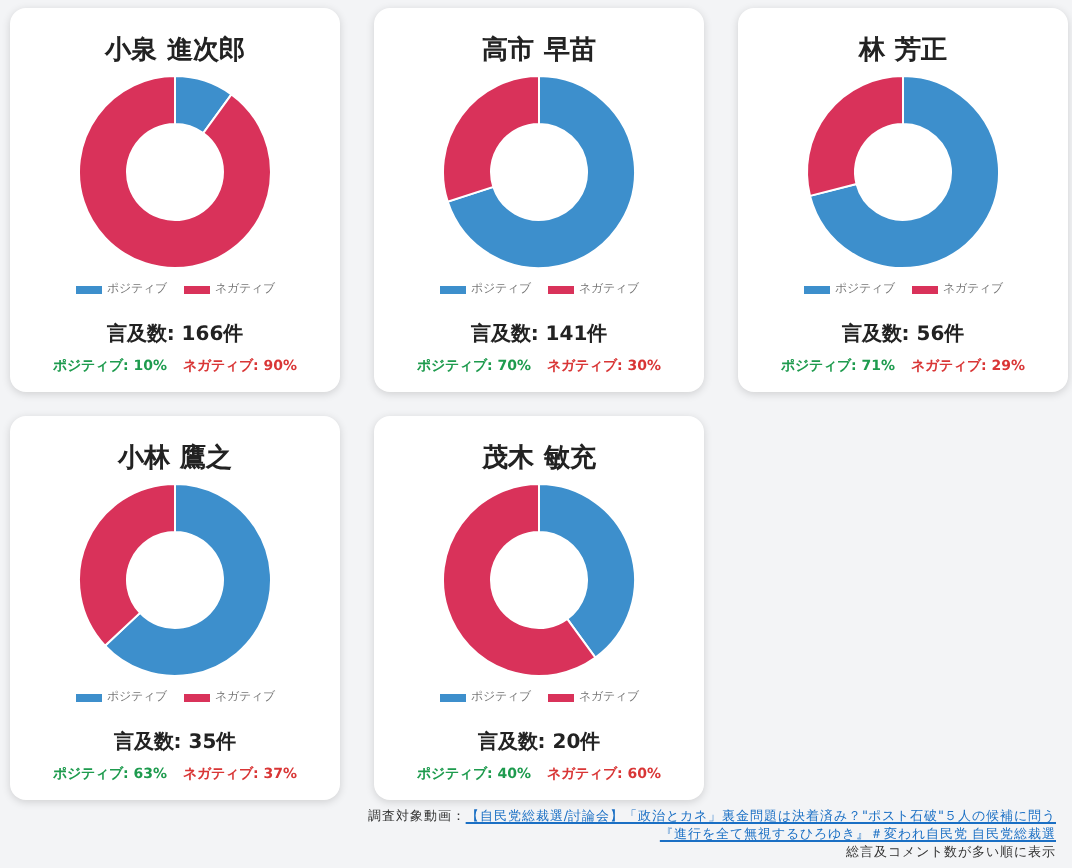  What do you see at coordinates (174, 50) in the screenshot?
I see `chart-title: 小泉 進次郎` at bounding box center [174, 50].